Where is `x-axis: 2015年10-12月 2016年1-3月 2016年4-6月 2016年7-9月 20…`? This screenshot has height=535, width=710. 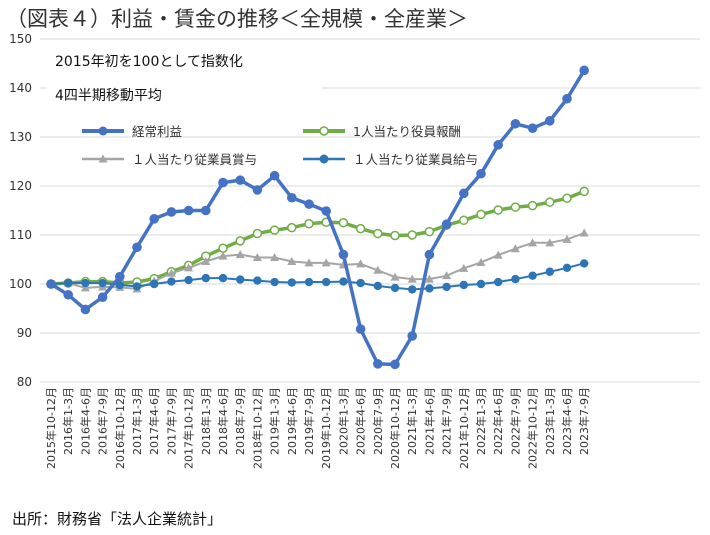 x-axis: 2015年10-12月 2016年1-3月 2016年4-6月 2016年7-9月 20… is located at coordinates (317, 428).